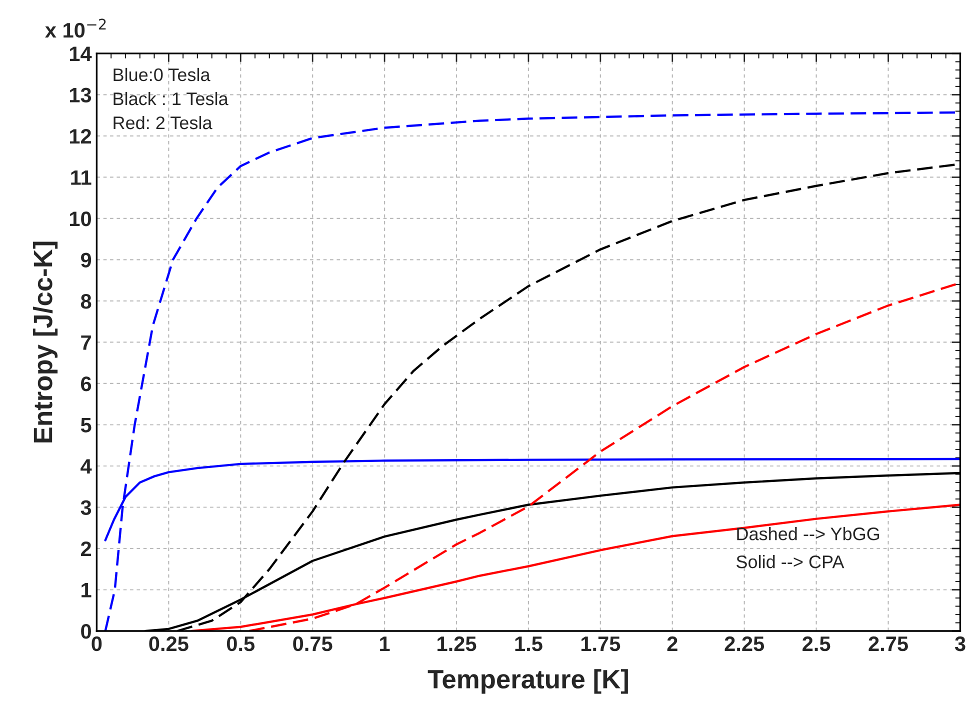 The image size is (967, 713). Describe the element at coordinates (457, 644) in the screenshot. I see `x-tick-label: 1.25` at that location.